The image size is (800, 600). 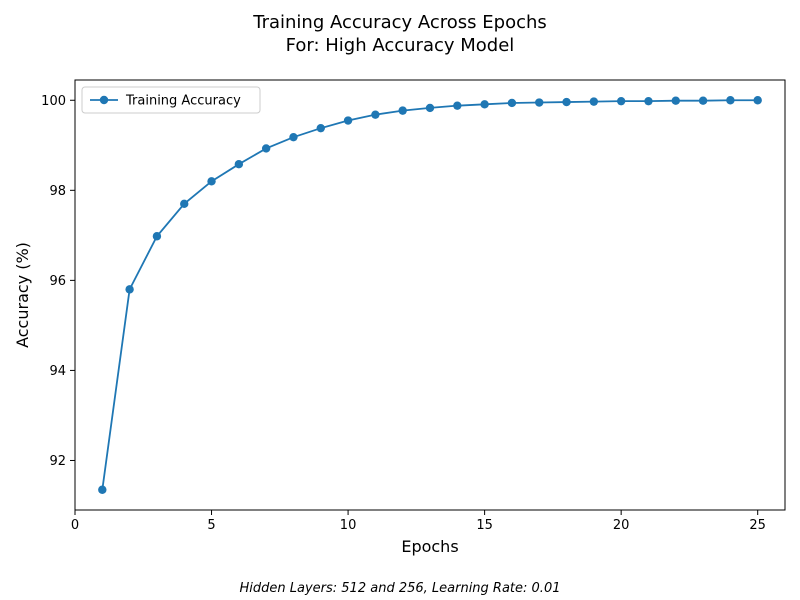 I want to click on y-tick-label: 98, so click(x=57, y=191).